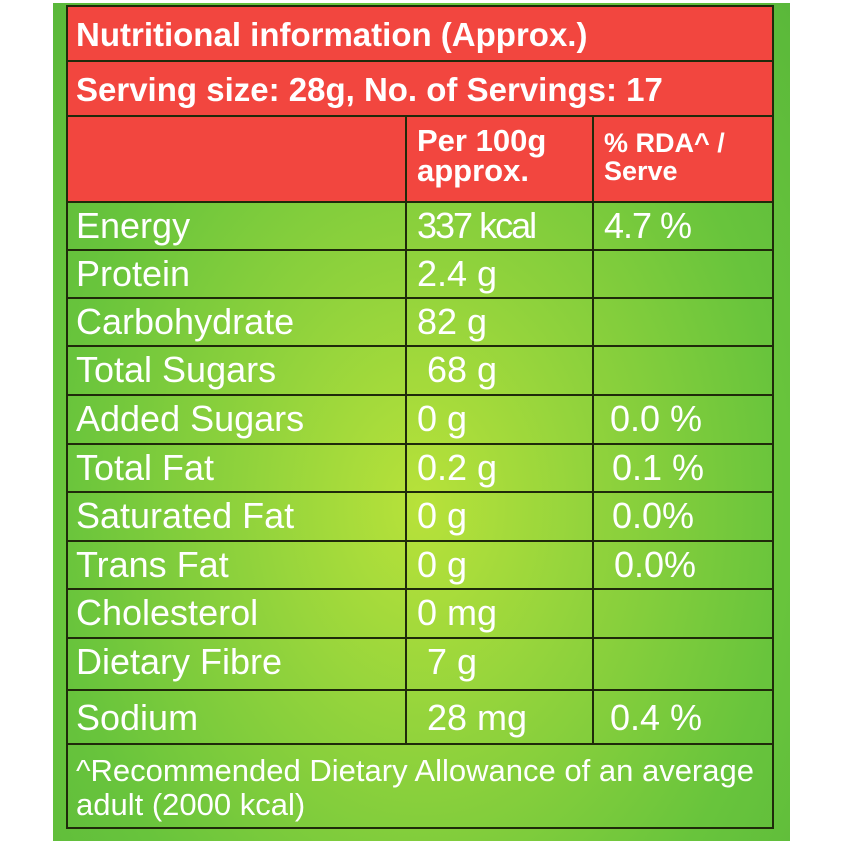 The height and width of the screenshot is (849, 849). I want to click on per-100g-value: 337 kcal, so click(498, 226).